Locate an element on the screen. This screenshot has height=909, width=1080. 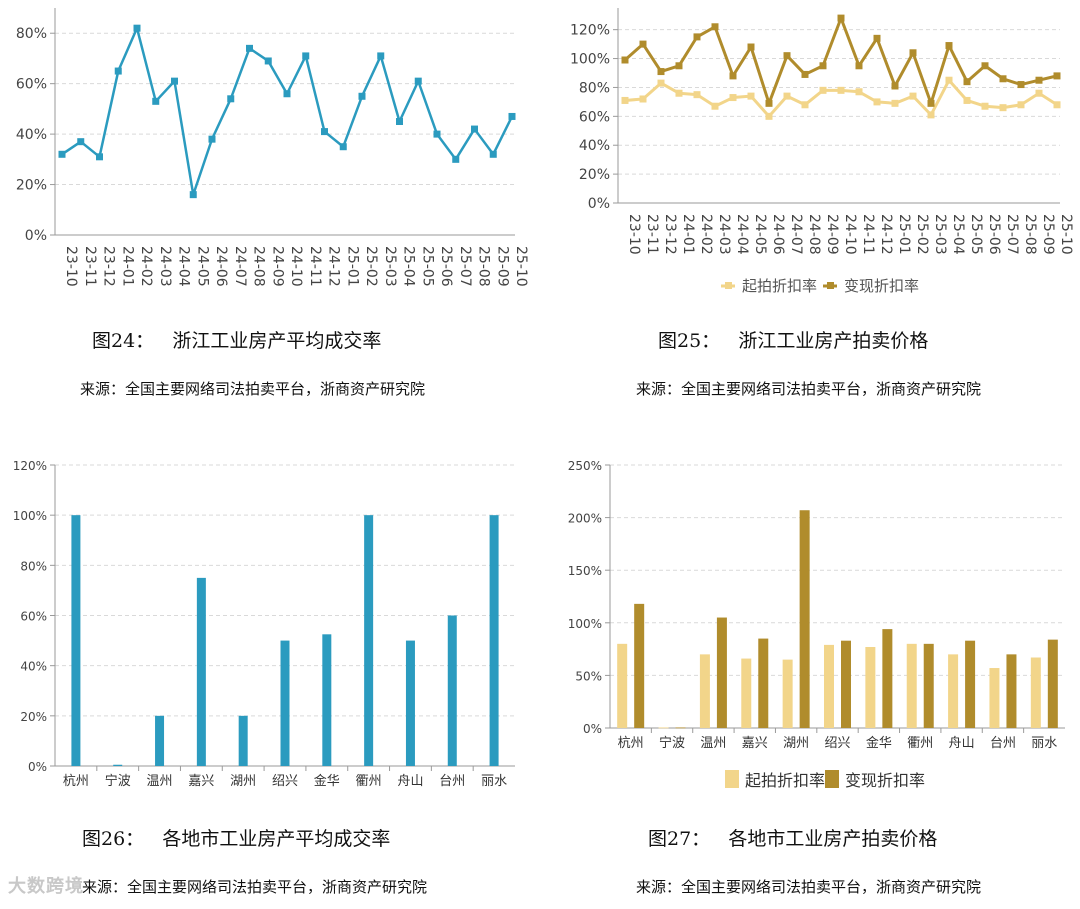
fig24-xtick-label: 24-02 is located at coordinates (146, 266).